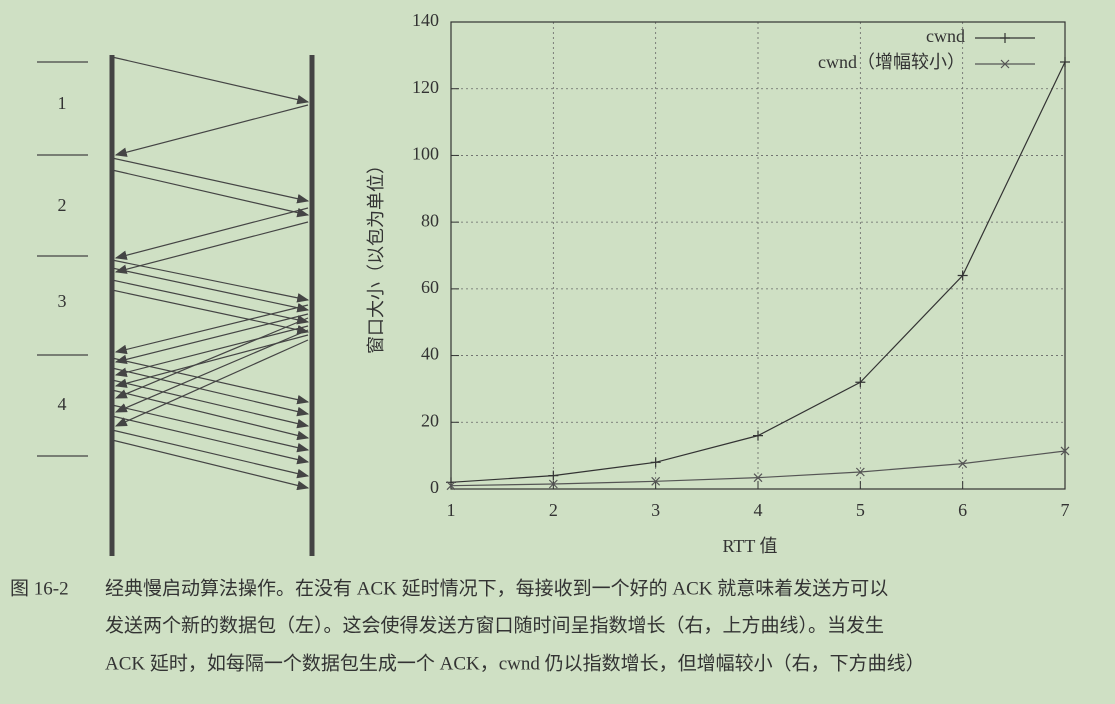 This screenshot has width=1115, height=704. What do you see at coordinates (430, 287) in the screenshot?
I see `y-tick-label: 60` at bounding box center [430, 287].